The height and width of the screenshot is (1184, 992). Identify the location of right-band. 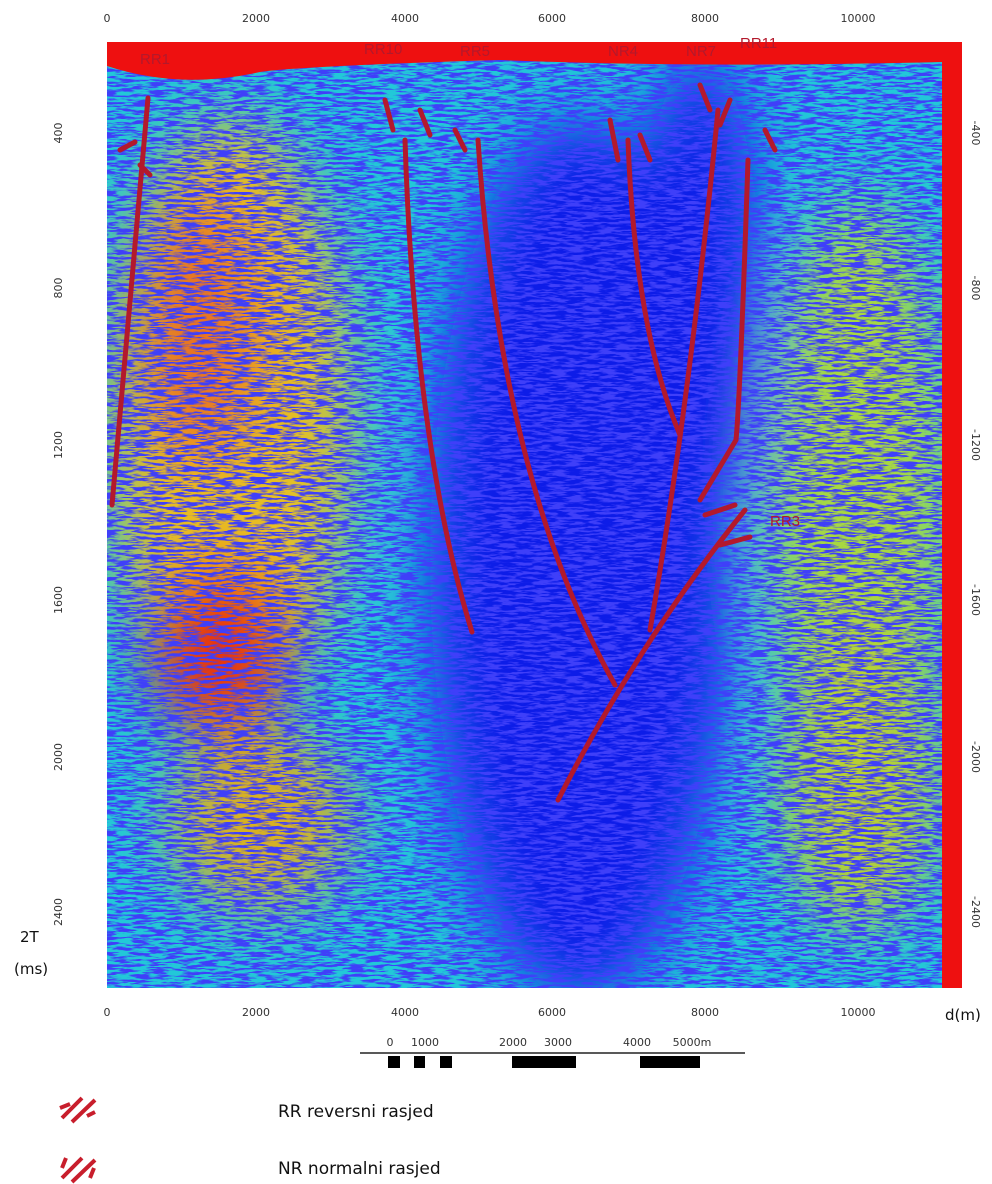
(952, 515).